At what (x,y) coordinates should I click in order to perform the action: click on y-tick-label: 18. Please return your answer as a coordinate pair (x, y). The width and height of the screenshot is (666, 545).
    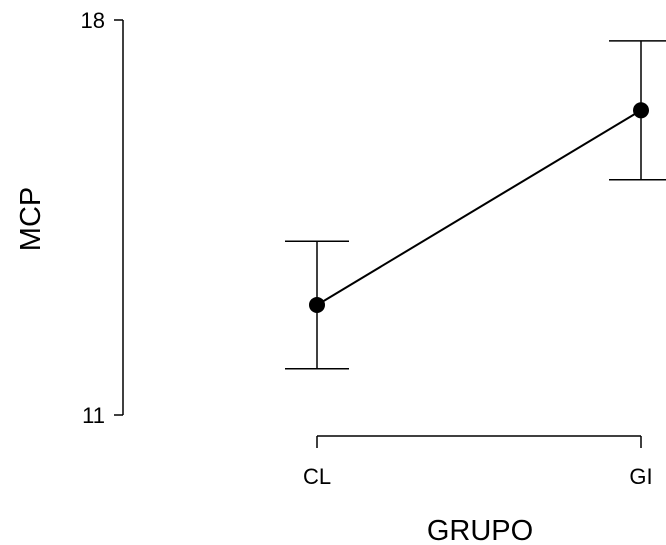
    Looking at the image, I should click on (93, 20).